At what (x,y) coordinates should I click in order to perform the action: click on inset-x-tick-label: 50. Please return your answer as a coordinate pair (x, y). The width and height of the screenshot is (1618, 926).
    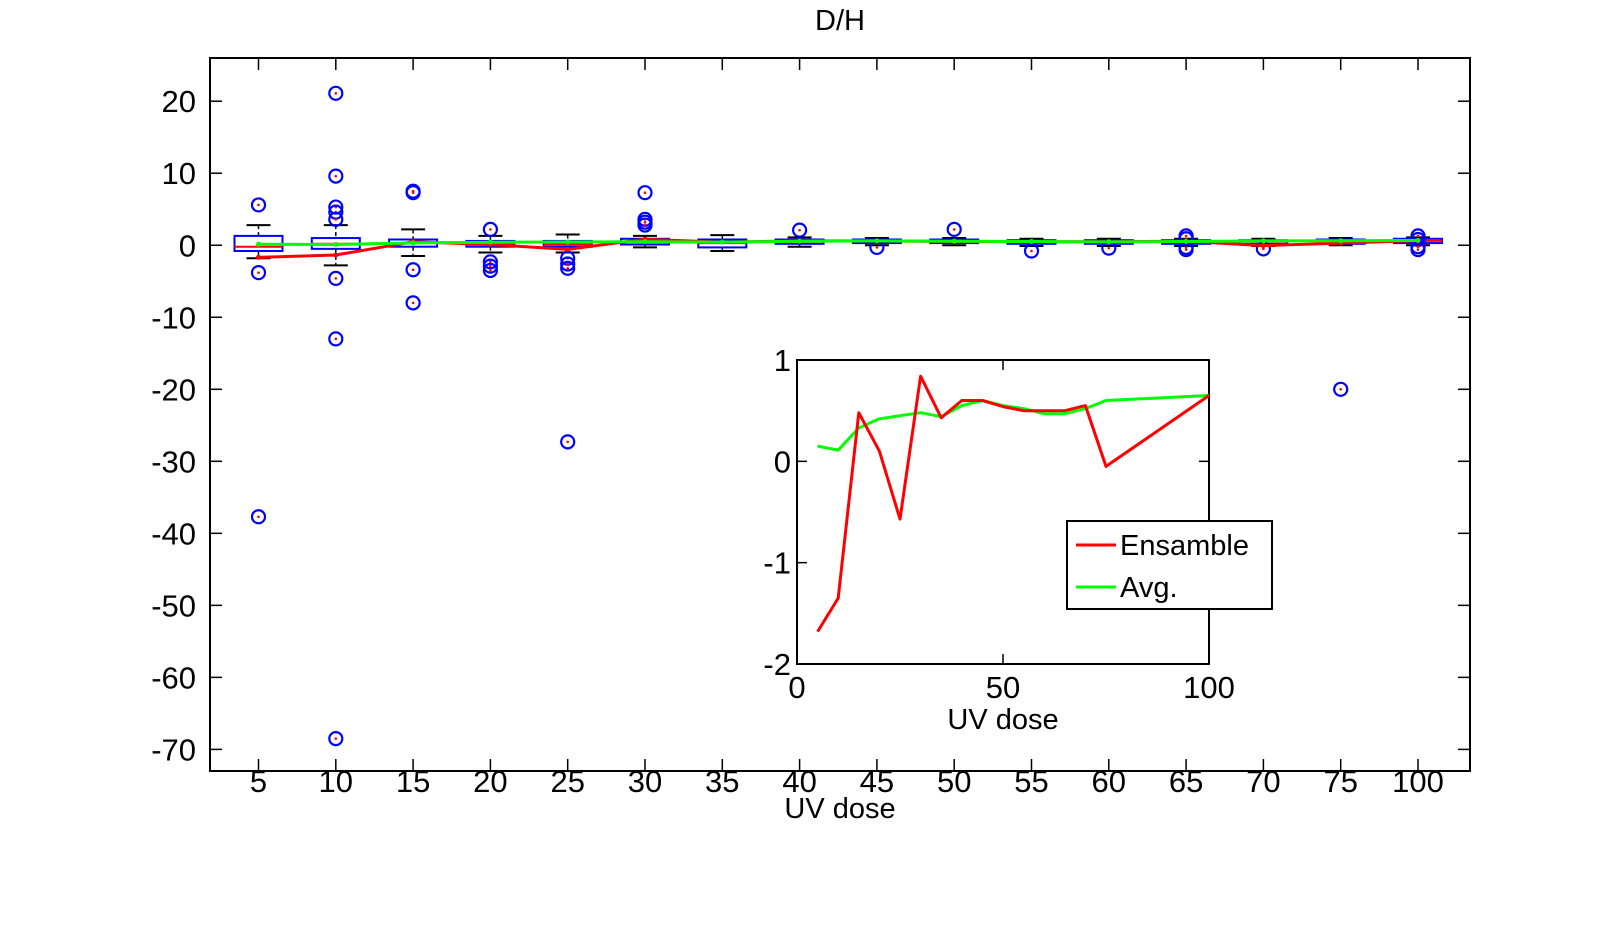
    Looking at the image, I should click on (1003, 687).